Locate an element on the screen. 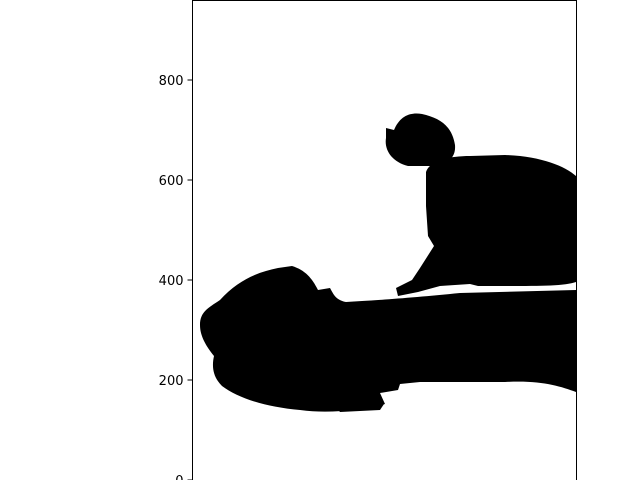  kneeling-figure-torso is located at coordinates (486, 225).